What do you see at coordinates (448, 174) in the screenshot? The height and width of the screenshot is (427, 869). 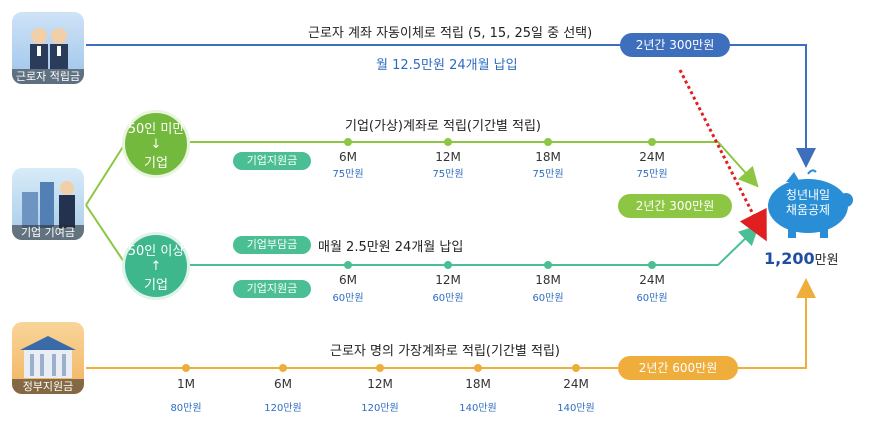 I see `company-small-amount-2: 75만원` at bounding box center [448, 174].